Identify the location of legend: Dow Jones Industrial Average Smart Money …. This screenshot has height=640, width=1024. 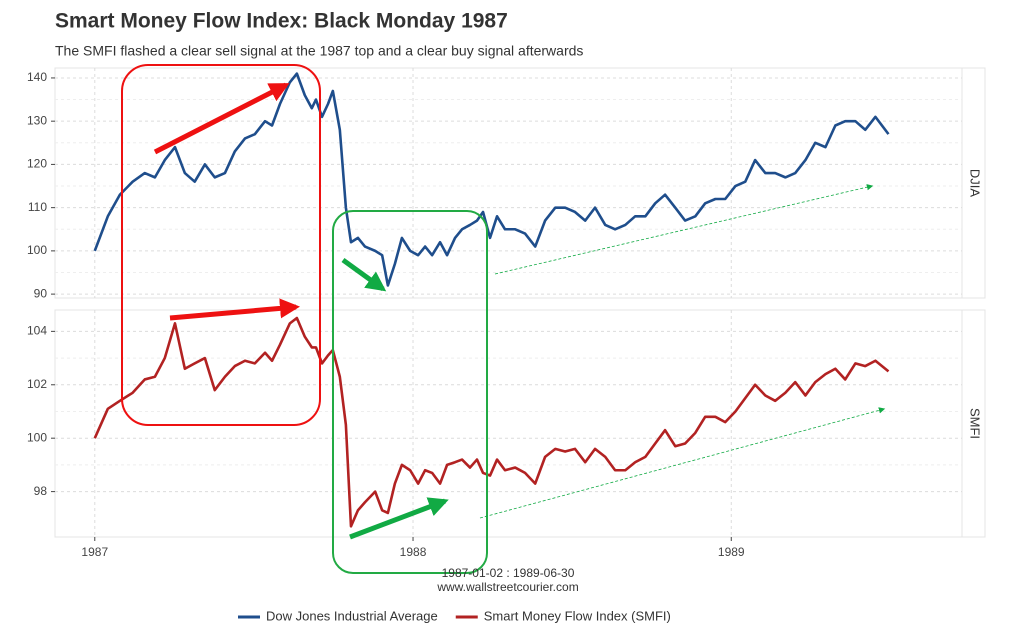
(454, 615).